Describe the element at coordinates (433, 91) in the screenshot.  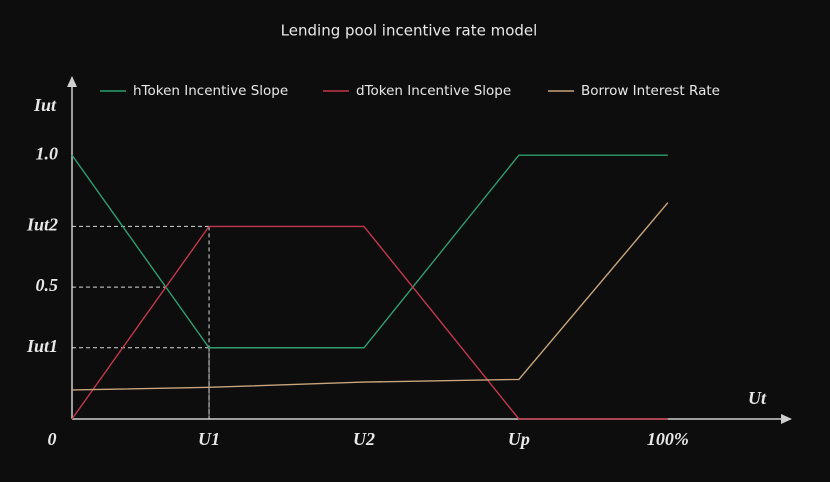
I see `legend-label: dToken Incentive Slope` at that location.